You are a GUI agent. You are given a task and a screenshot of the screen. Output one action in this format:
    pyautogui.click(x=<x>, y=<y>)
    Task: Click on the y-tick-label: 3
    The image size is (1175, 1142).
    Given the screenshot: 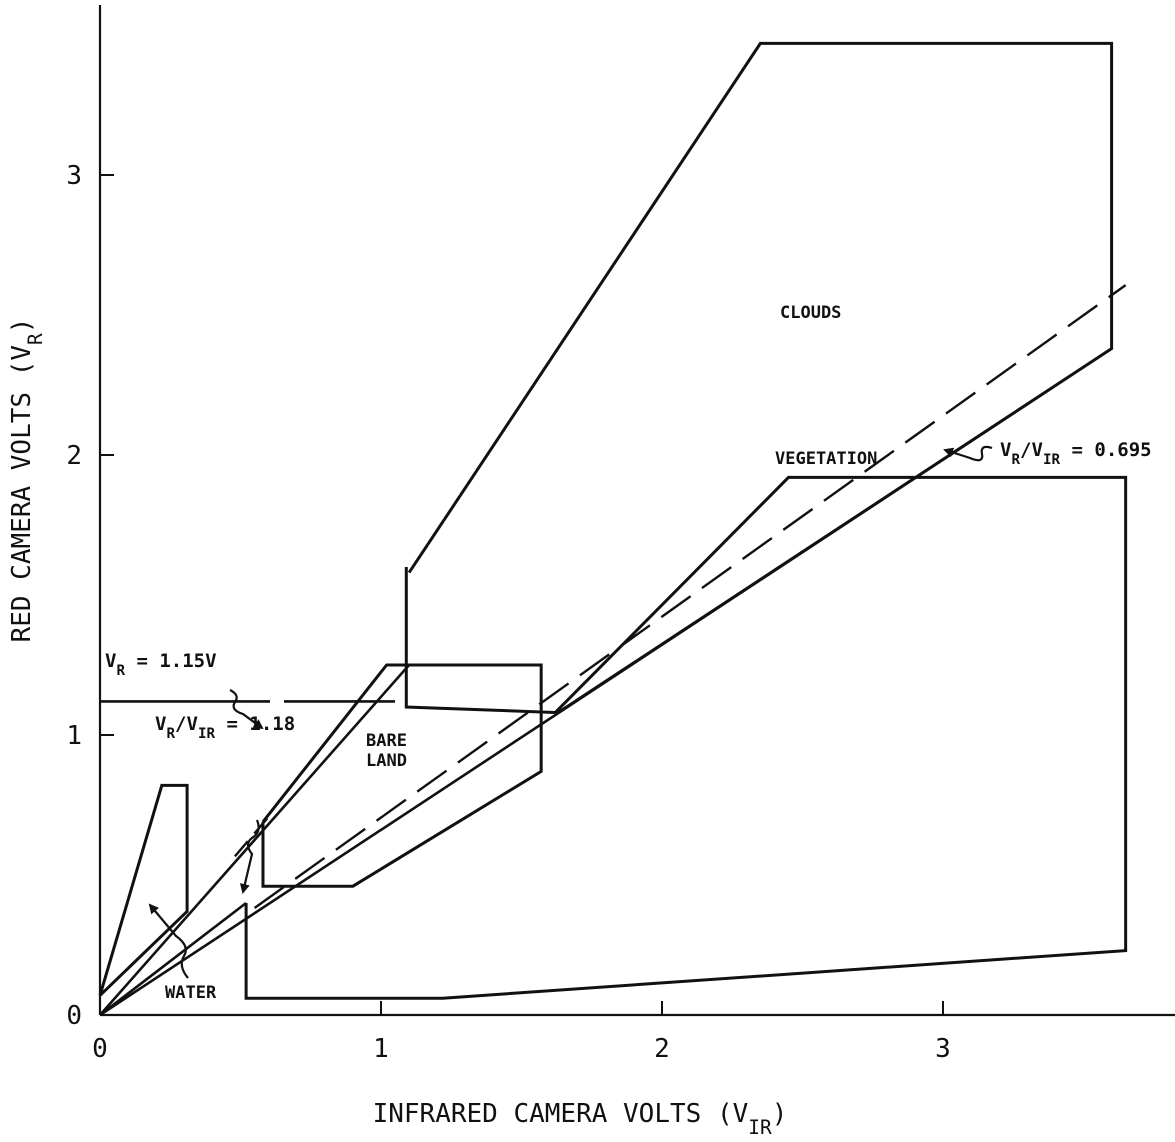 What is the action you would take?
    pyautogui.click(x=74, y=176)
    